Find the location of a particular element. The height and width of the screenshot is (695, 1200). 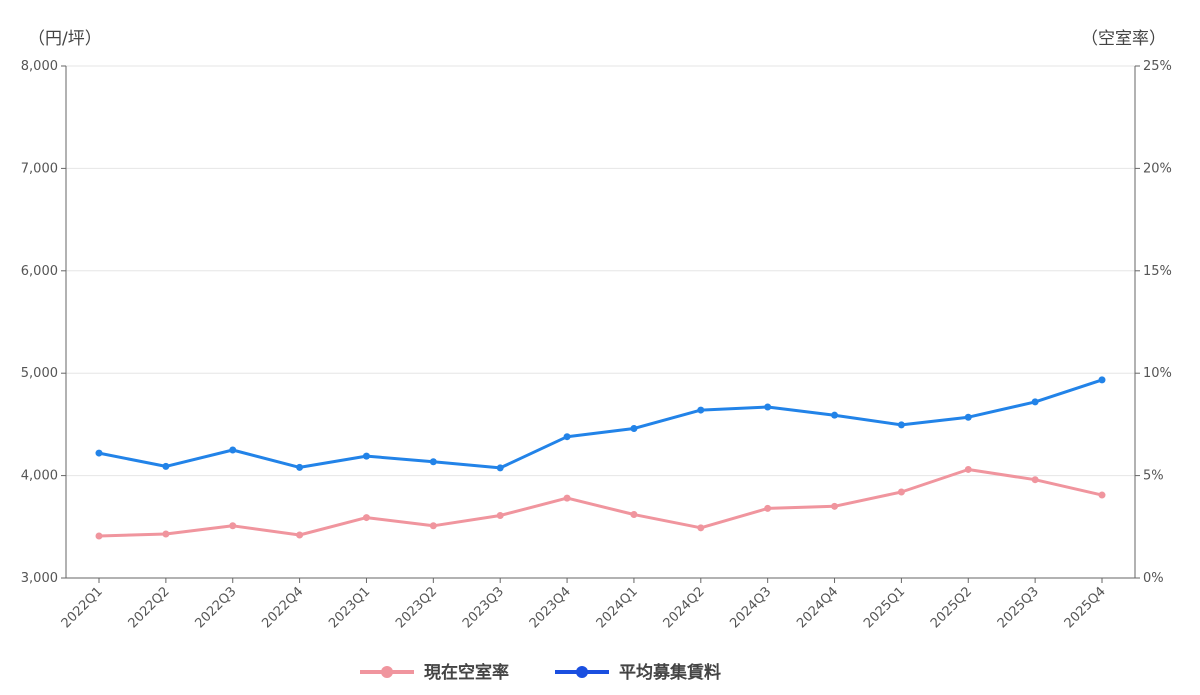

x-tick-label: 2023Q3 is located at coordinates (483, 607).